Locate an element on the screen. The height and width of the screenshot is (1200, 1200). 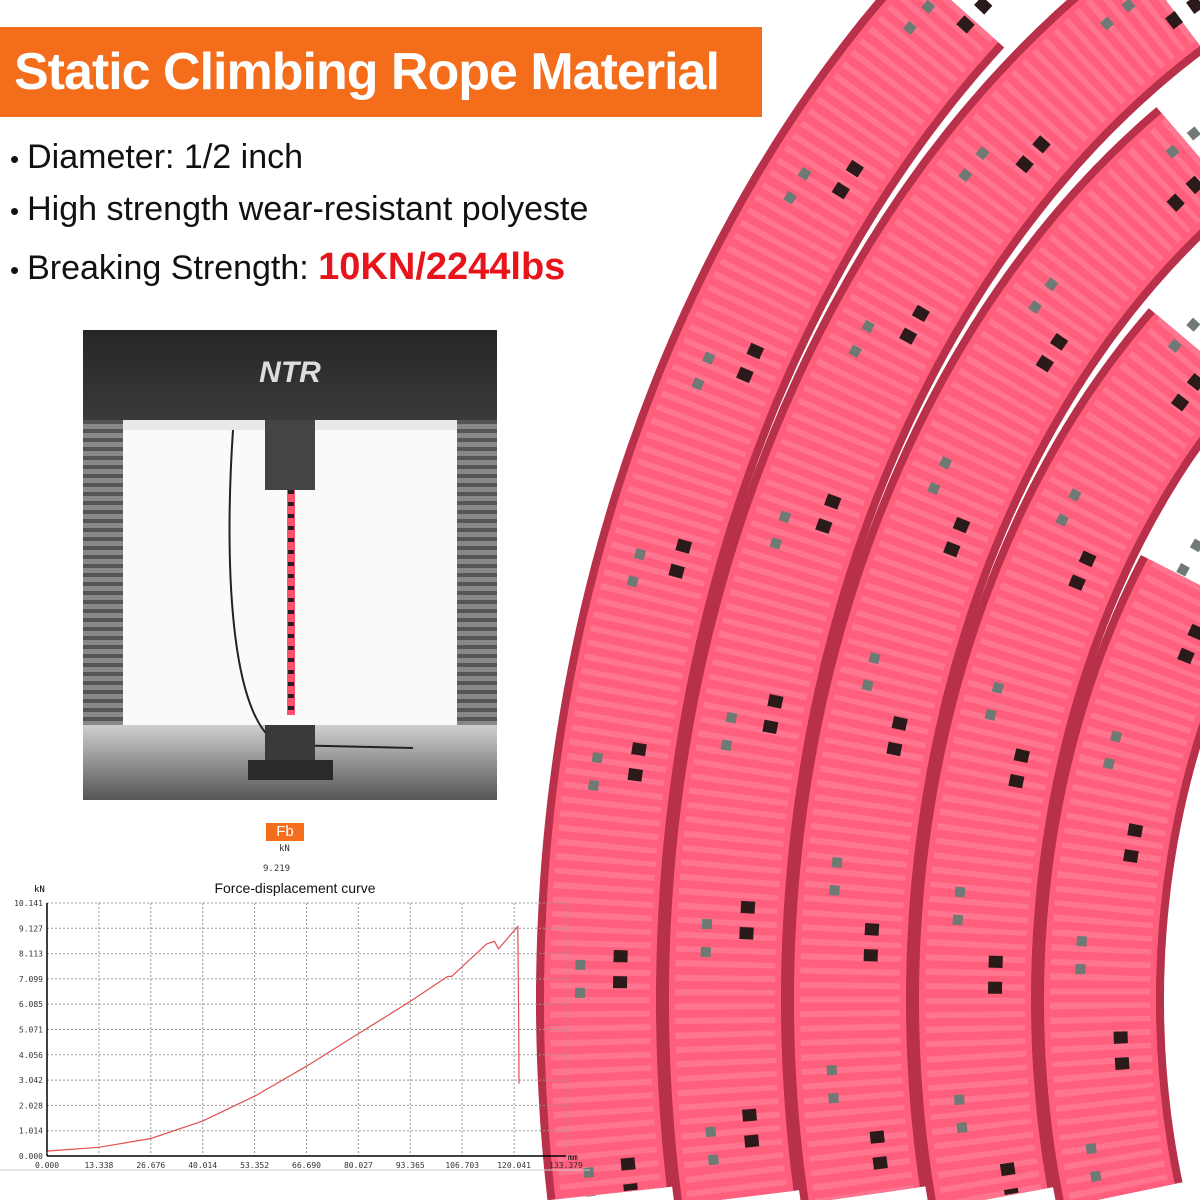
bullet-material: • High strength wear-resistant polyeste is located at coordinates (299, 209).